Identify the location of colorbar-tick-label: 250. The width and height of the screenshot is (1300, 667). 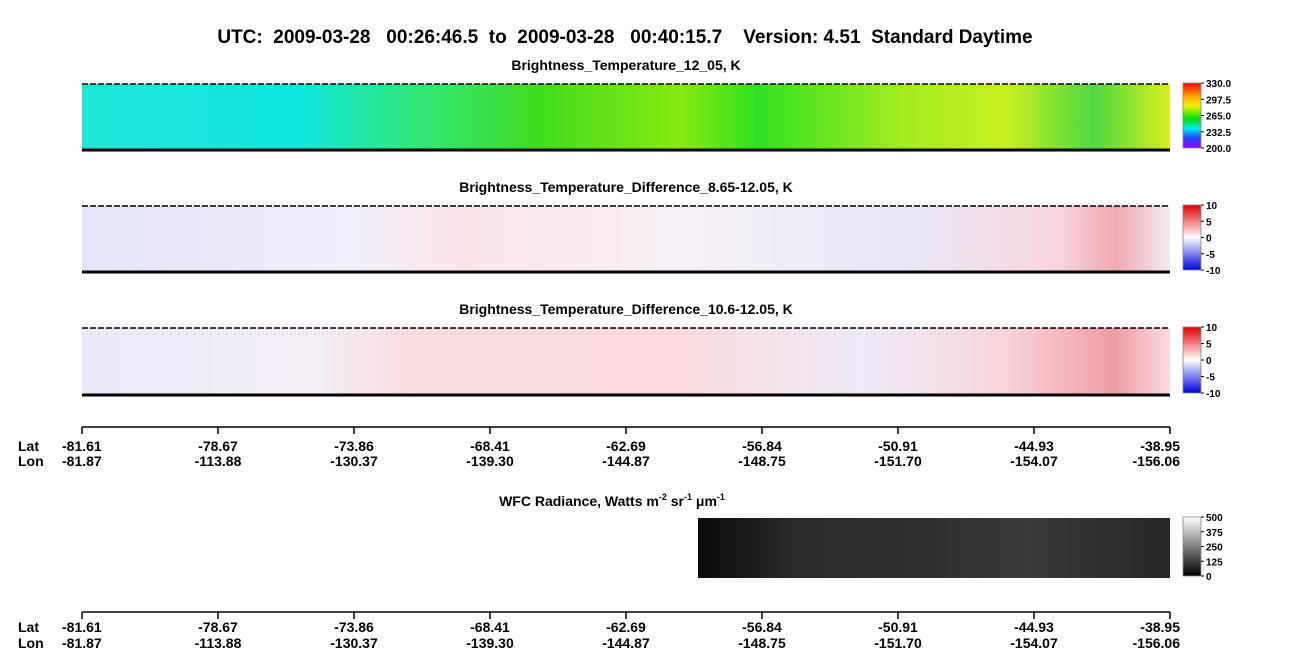
(1214, 548).